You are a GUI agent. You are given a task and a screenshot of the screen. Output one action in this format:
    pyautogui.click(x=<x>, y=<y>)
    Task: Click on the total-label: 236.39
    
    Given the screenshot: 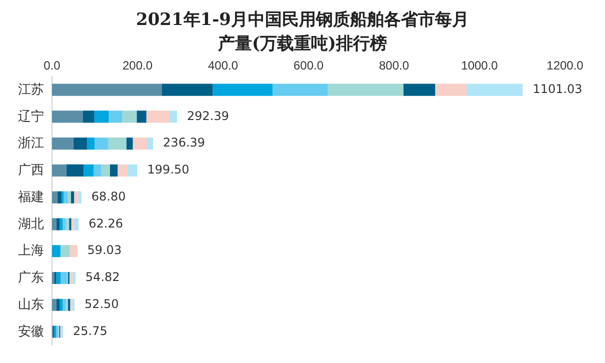 What is the action you would take?
    pyautogui.click(x=184, y=143)
    